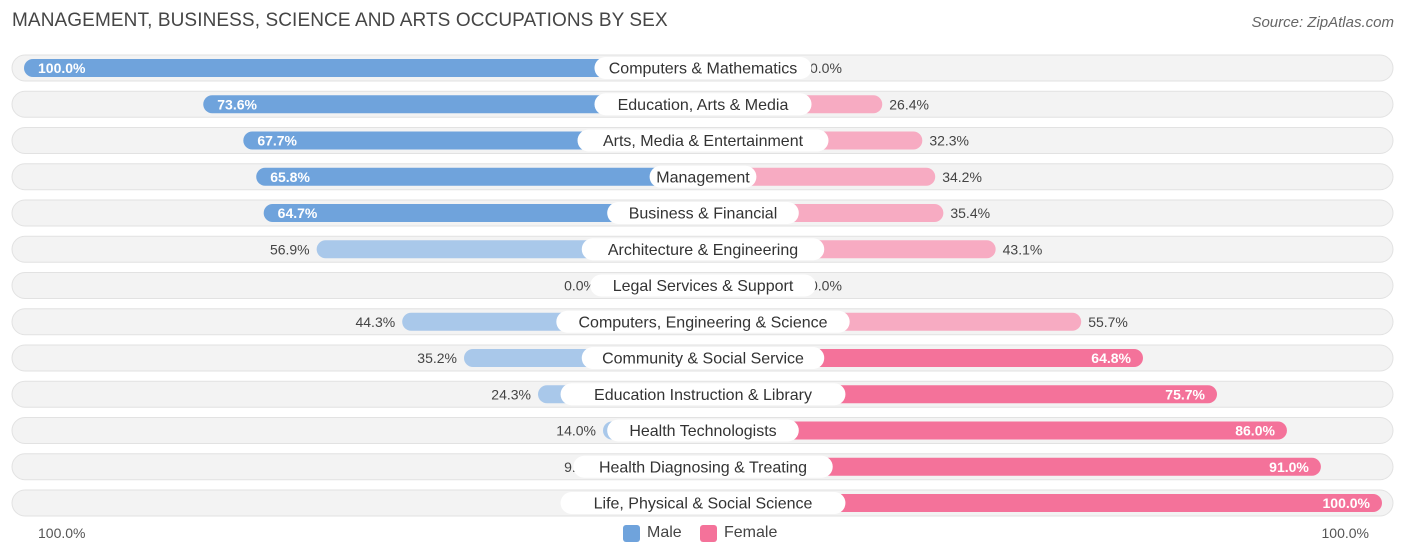 The height and width of the screenshot is (558, 1406). I want to click on legend-item-male: Male, so click(652, 533).